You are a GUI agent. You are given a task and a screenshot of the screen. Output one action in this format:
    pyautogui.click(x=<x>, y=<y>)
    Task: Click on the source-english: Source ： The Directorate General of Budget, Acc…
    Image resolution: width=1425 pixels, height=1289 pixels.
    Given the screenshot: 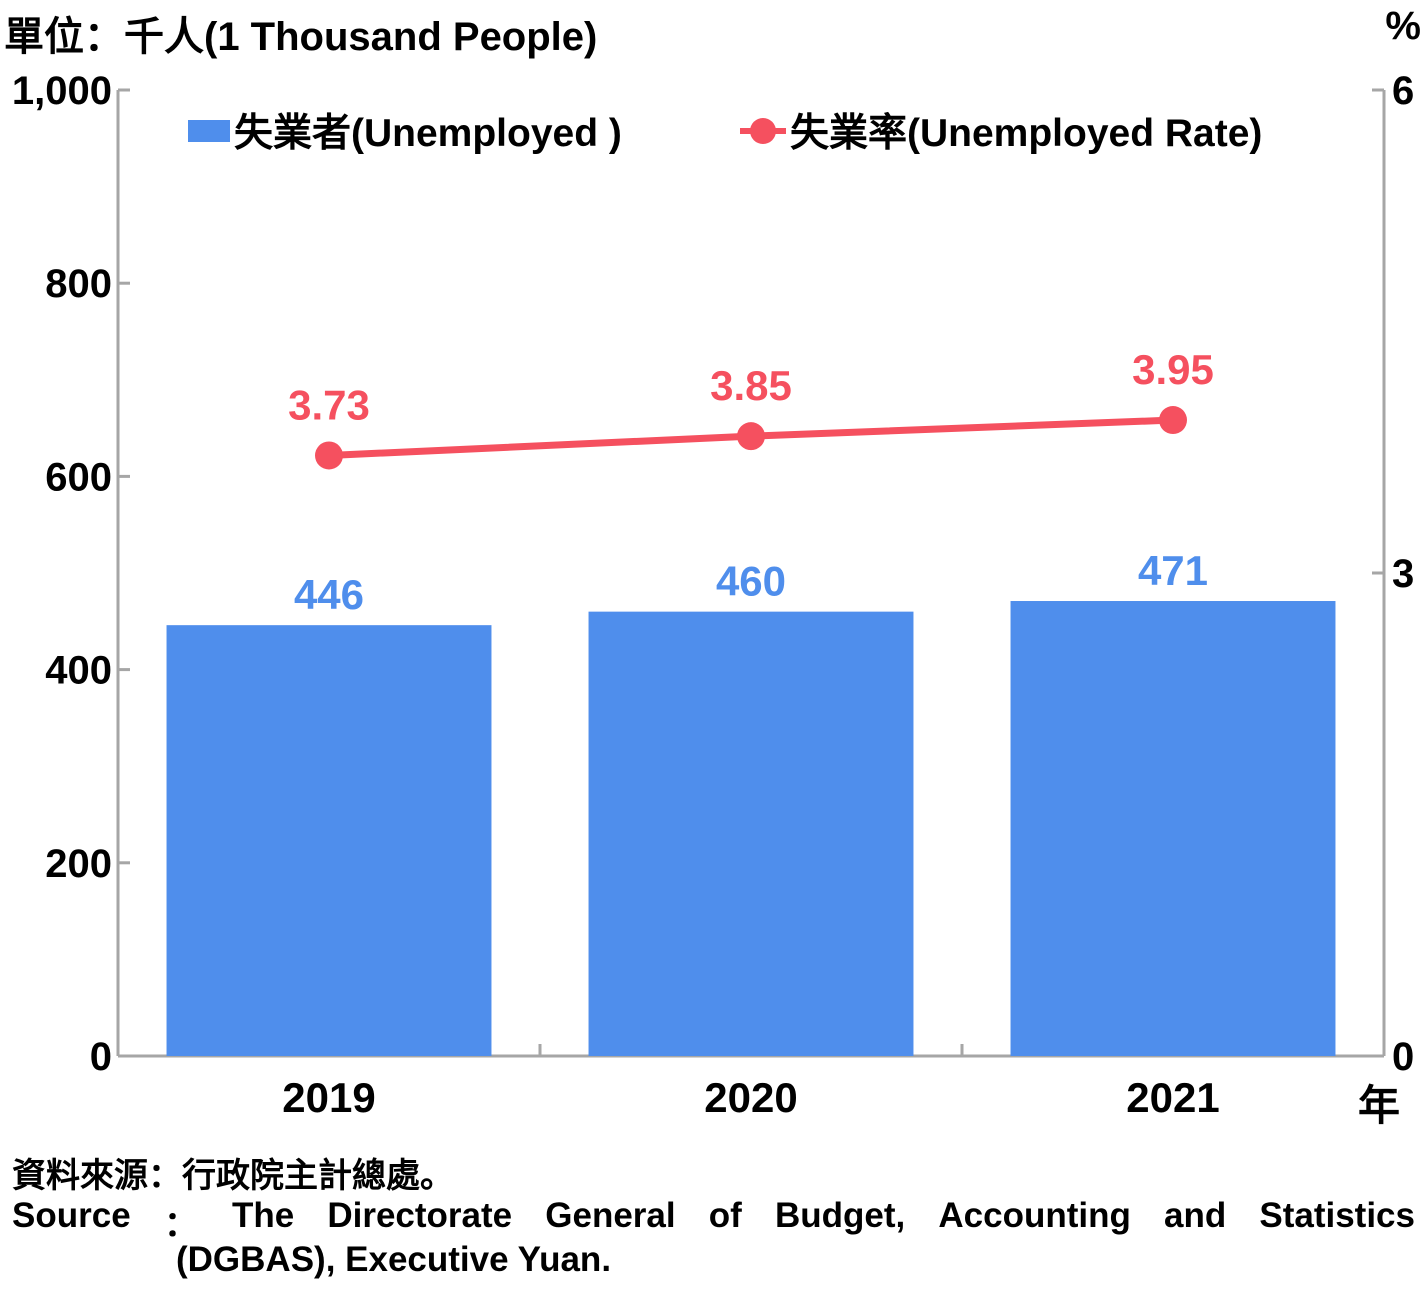 What is the action you would take?
    pyautogui.click(x=713, y=1221)
    